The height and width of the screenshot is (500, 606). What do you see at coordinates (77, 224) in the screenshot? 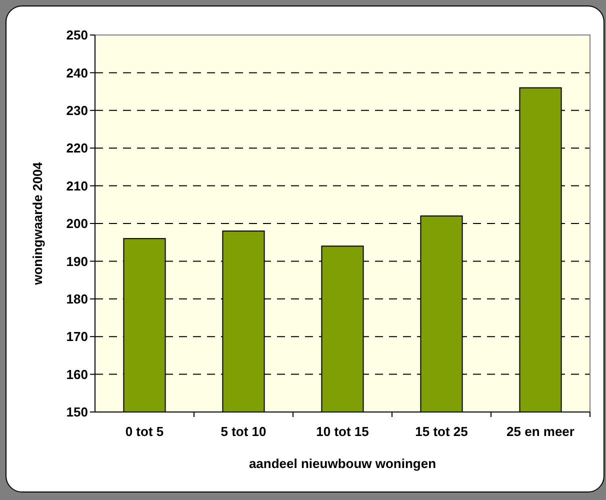
I see `y-tick-label: 200` at bounding box center [77, 224].